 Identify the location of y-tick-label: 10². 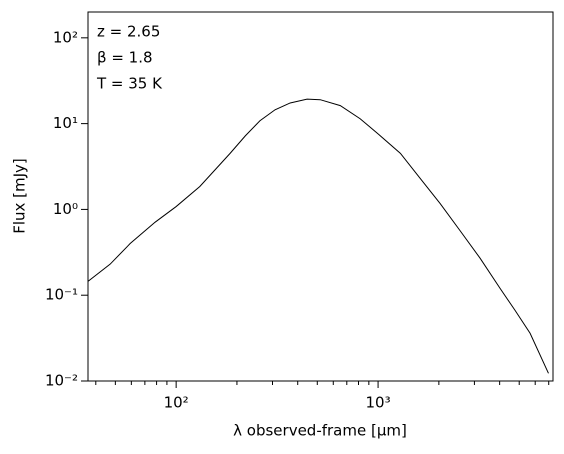
(65, 37).